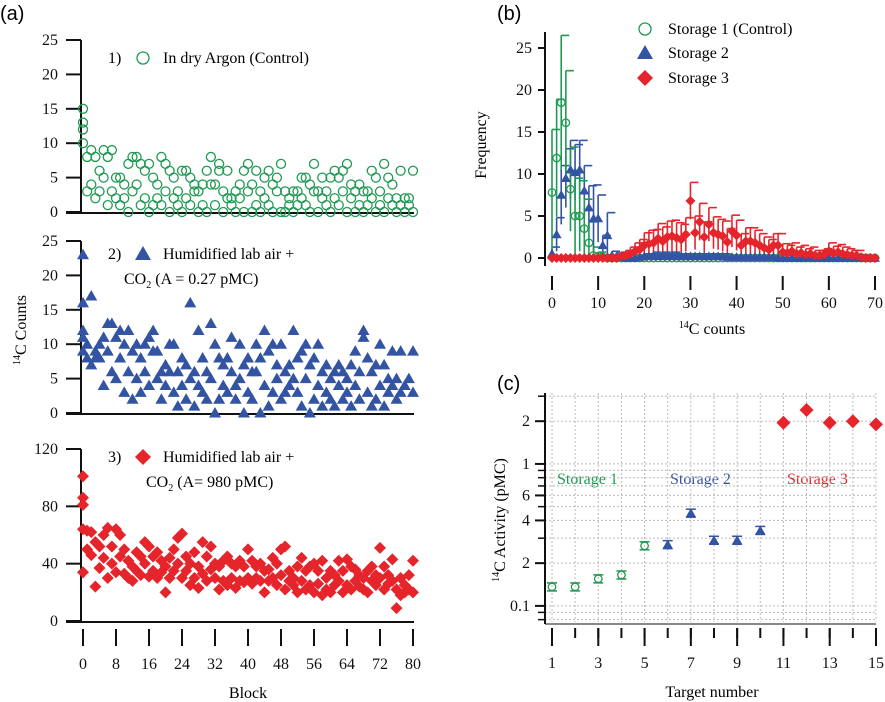  I want to click on panel-b-ytick-label: 25, so click(524, 48).